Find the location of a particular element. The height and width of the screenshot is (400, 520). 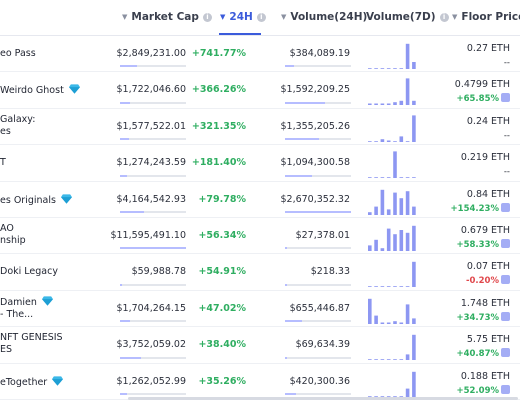

sort-volume-24h: ▼ Volume(24H) is located at coordinates (324, 17).